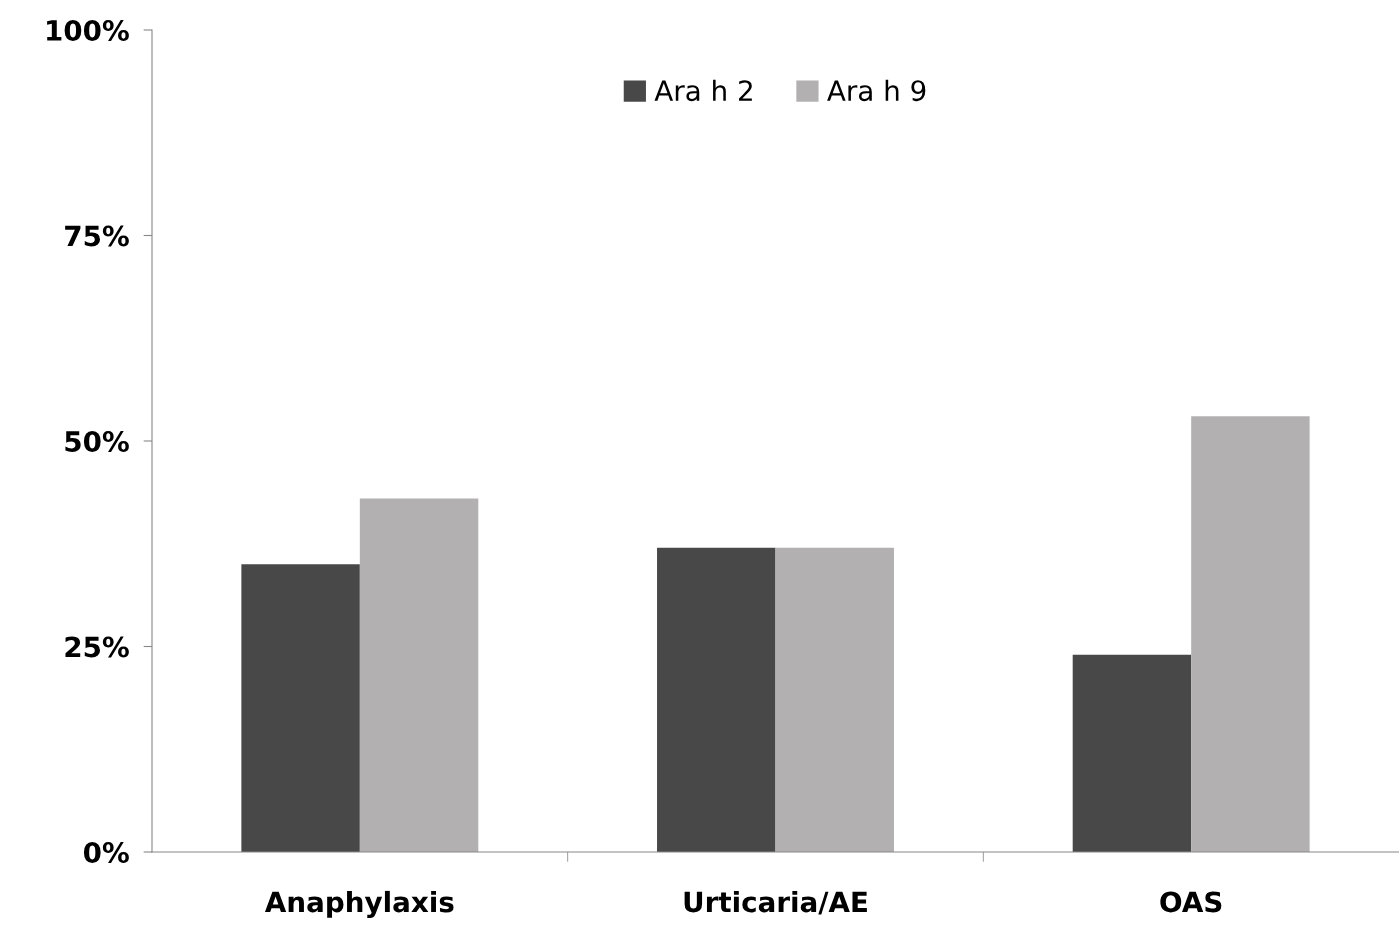  I want to click on legend-label: Ara h 9, so click(876, 90).